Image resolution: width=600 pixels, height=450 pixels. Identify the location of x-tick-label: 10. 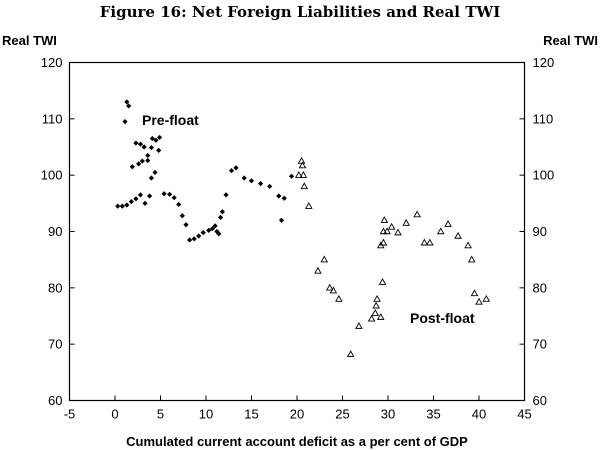
(206, 414).